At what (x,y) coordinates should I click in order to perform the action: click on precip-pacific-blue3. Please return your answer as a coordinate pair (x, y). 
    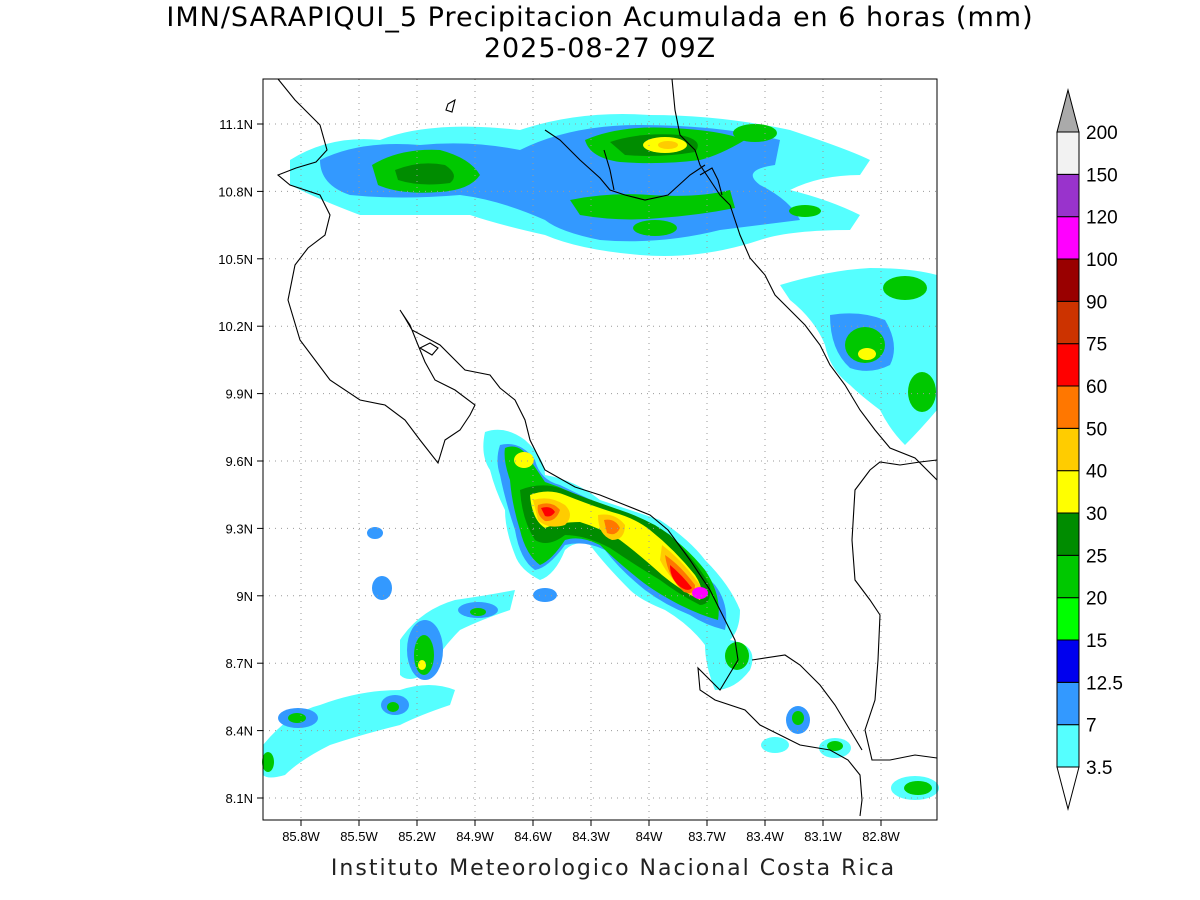
    Looking at the image, I should click on (382, 588).